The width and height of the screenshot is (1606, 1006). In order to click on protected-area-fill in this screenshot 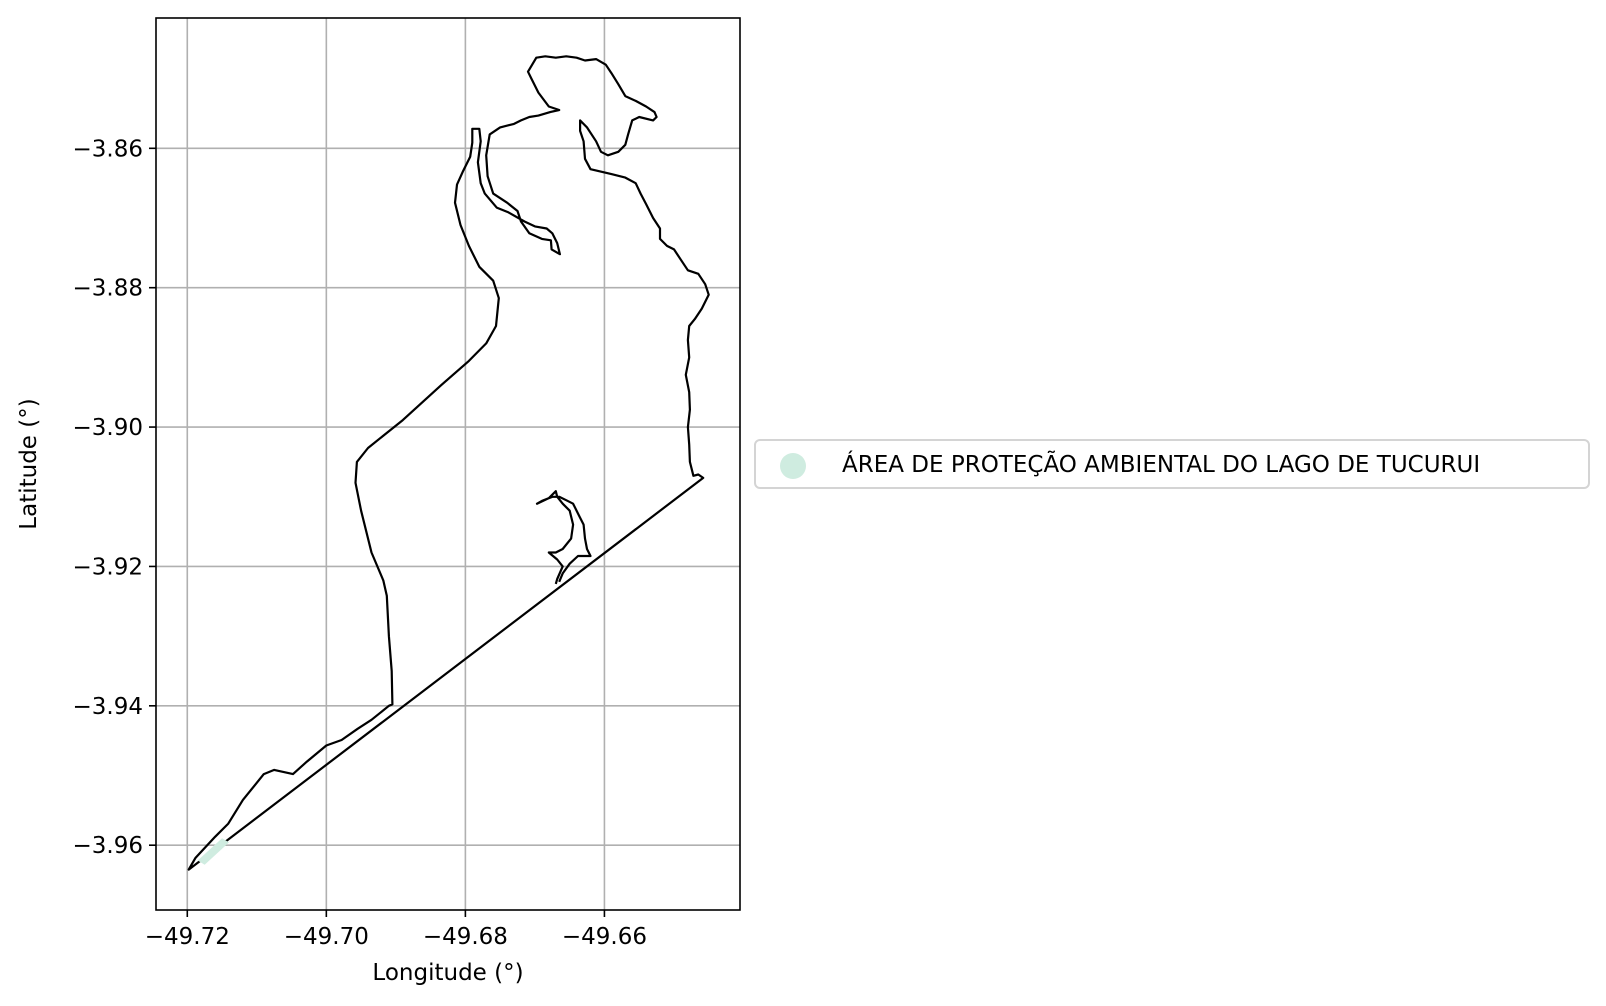, I will do `click(213, 851)`.